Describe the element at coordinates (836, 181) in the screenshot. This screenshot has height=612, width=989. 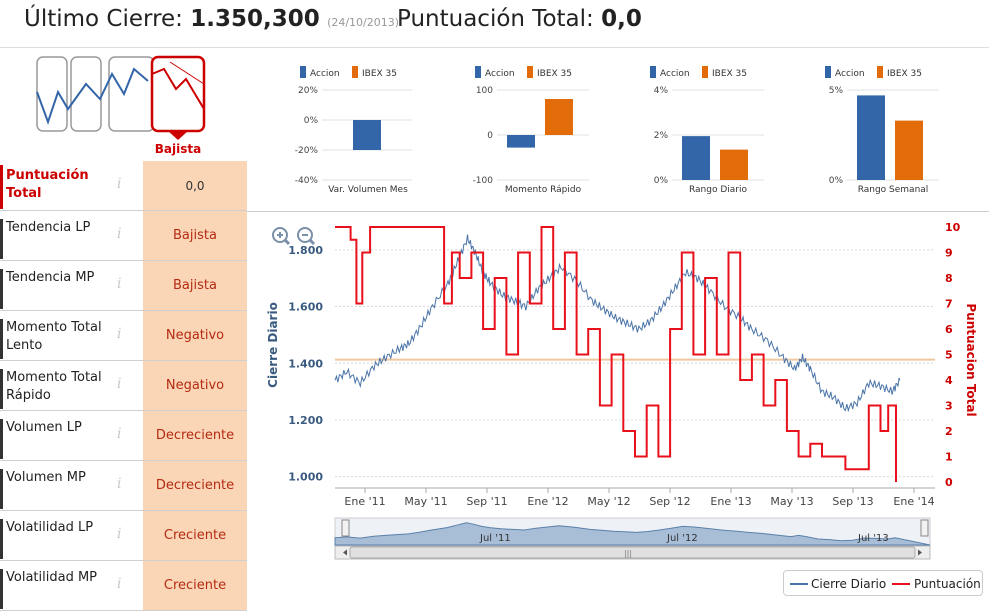
I see `y-tick-label: 0%` at that location.